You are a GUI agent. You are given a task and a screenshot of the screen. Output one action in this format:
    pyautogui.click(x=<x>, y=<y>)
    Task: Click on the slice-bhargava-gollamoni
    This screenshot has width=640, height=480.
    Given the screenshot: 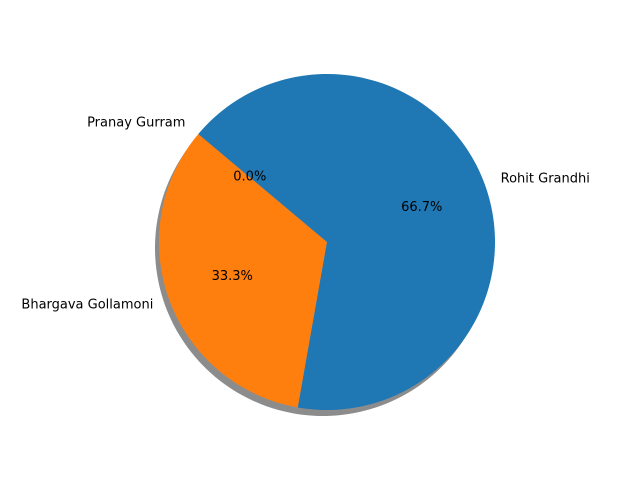 What is the action you would take?
    pyautogui.click(x=243, y=271)
    